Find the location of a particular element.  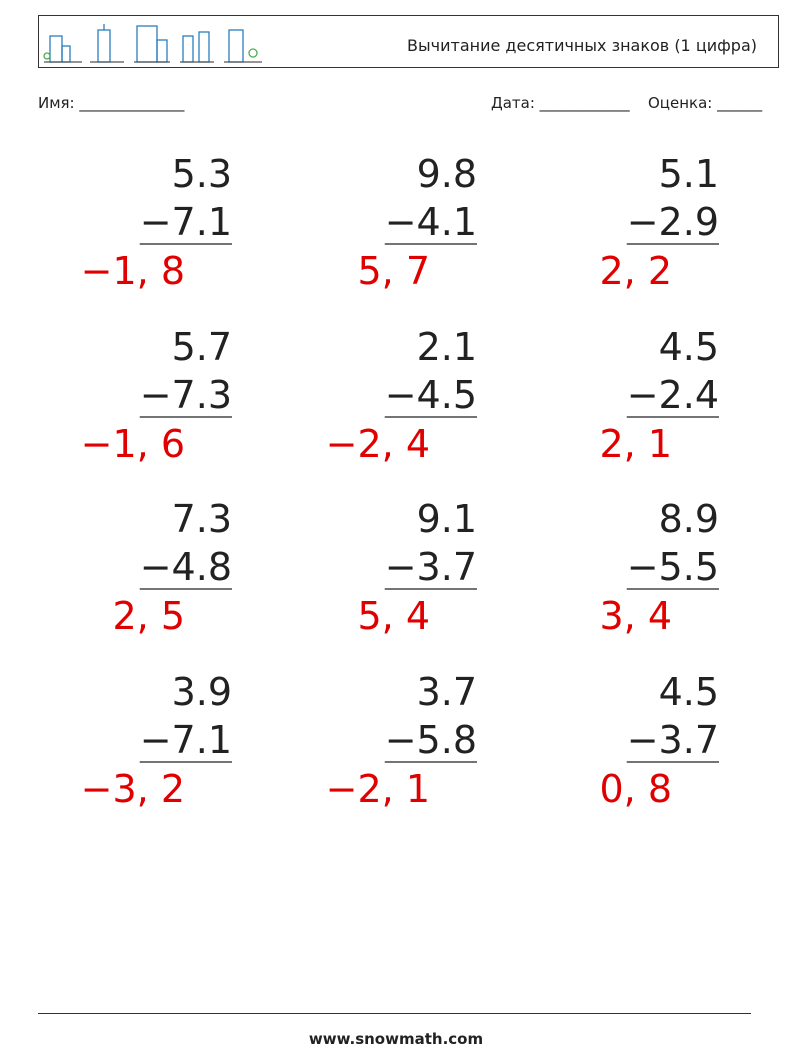

grade-field: Оценка: ______ is located at coordinates (705, 103).